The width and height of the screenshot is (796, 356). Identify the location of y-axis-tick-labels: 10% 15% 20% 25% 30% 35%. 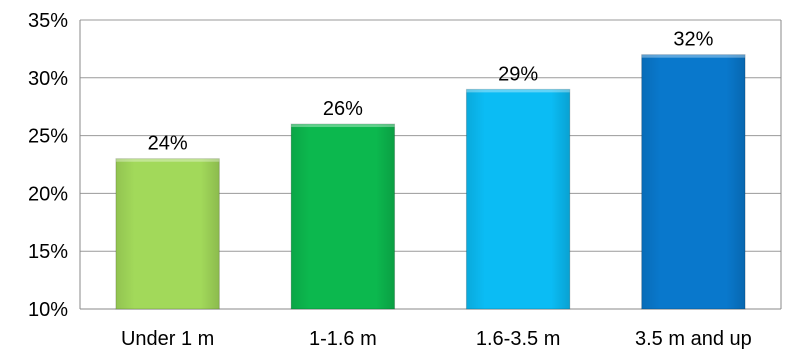
(48, 165).